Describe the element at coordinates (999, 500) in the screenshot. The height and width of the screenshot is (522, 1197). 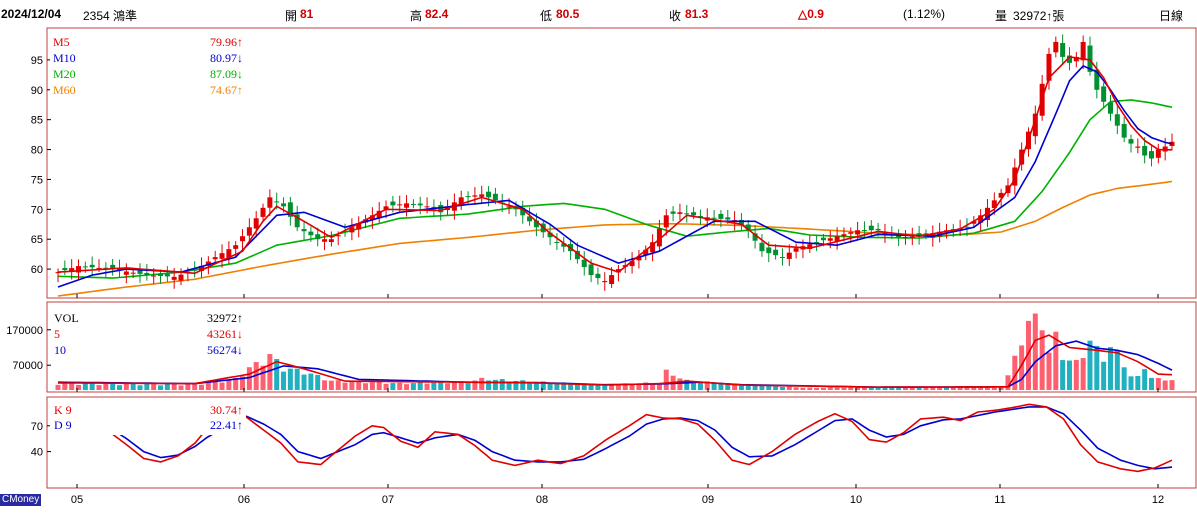
I see `x-tick-label: 11` at that location.